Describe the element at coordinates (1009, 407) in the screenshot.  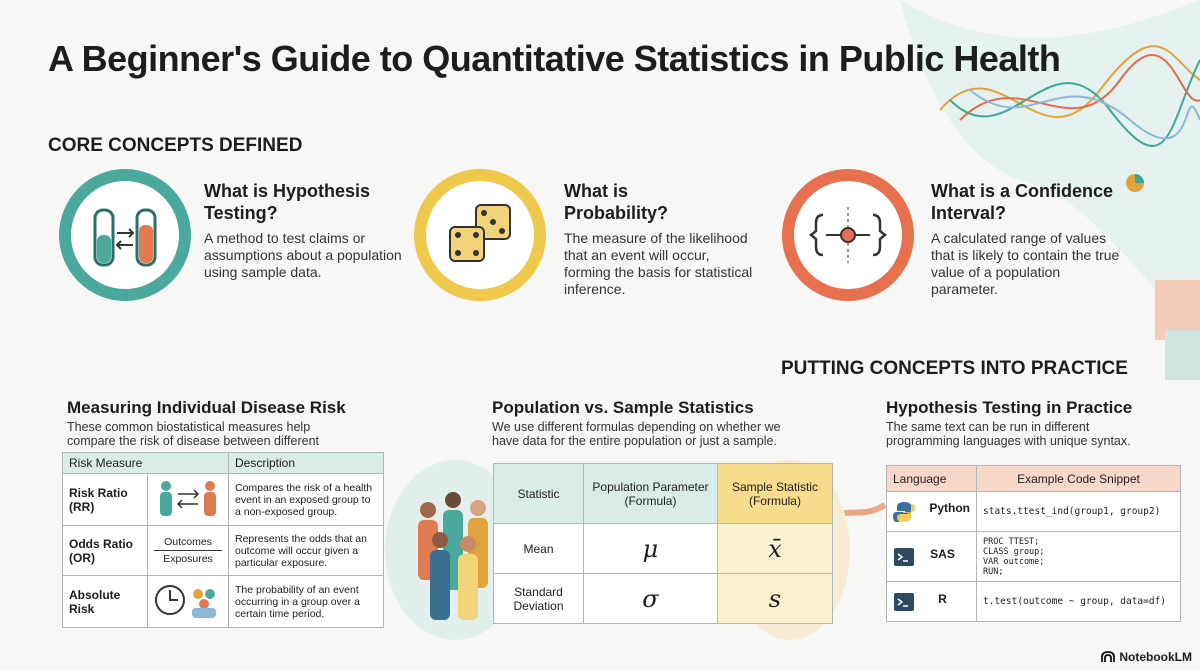
I see `section-title: Hypothesis Testing in Practice` at that location.